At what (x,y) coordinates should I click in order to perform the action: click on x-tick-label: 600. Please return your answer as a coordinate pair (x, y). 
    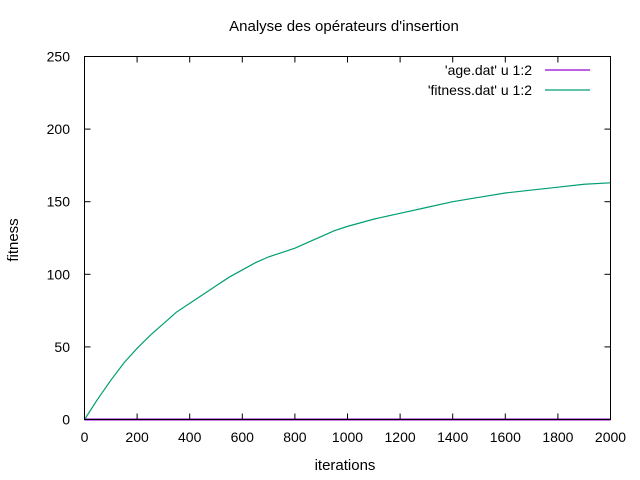
    Looking at the image, I should click on (243, 437).